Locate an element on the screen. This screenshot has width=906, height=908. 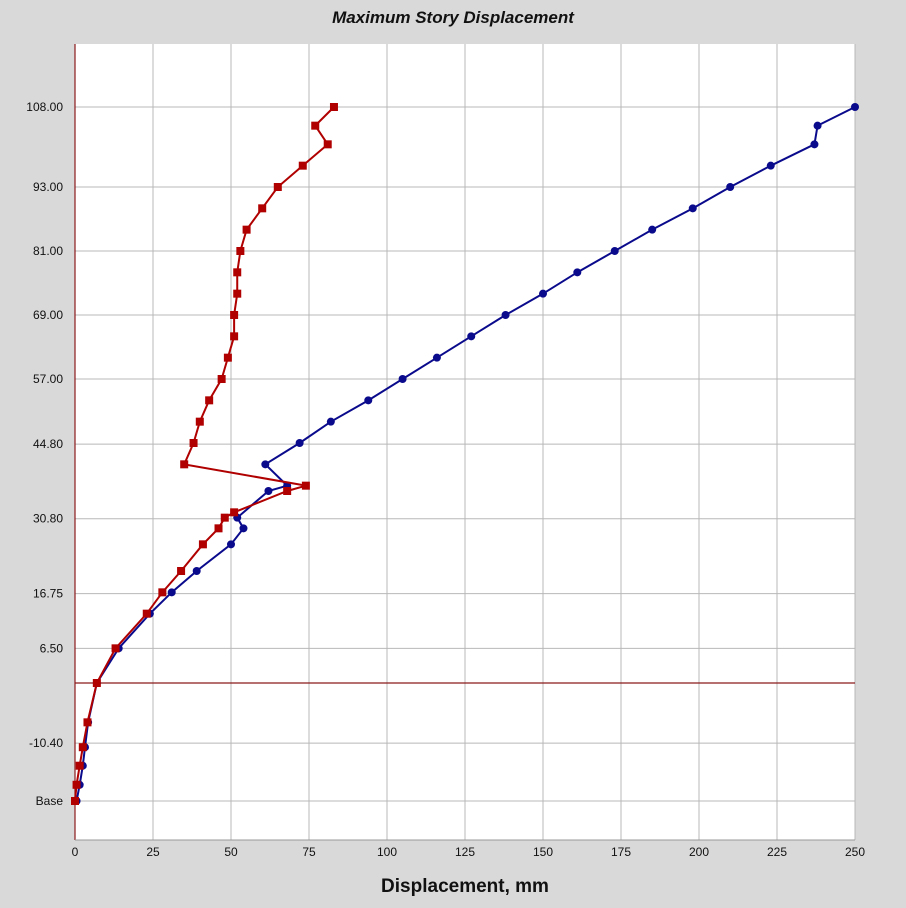
y-tick-label: 57.00 is located at coordinates (48, 379).